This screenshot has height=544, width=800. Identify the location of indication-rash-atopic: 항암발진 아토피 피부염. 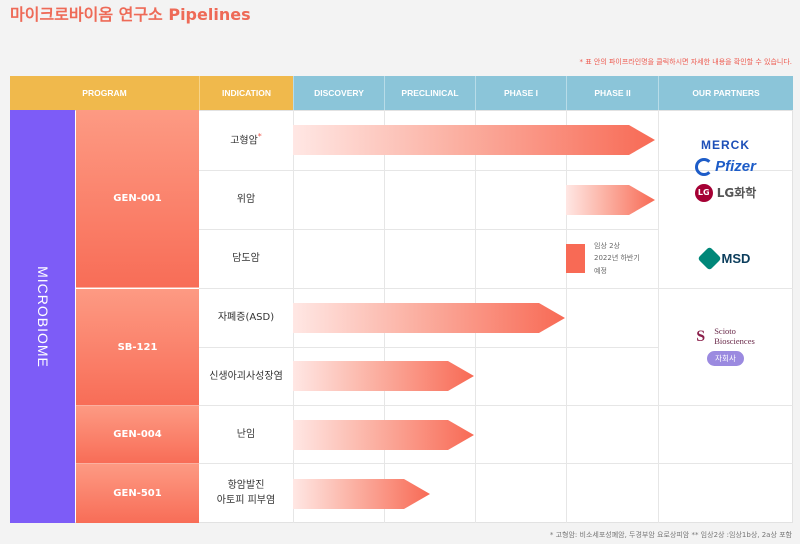
(246, 493).